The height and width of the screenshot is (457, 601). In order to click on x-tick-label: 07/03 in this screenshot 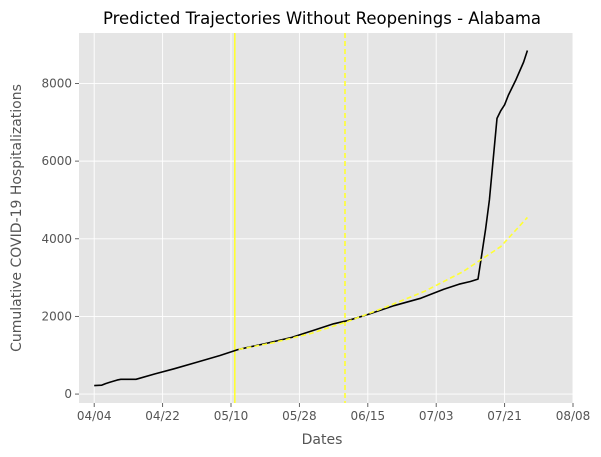, I will do `click(436, 416)`.